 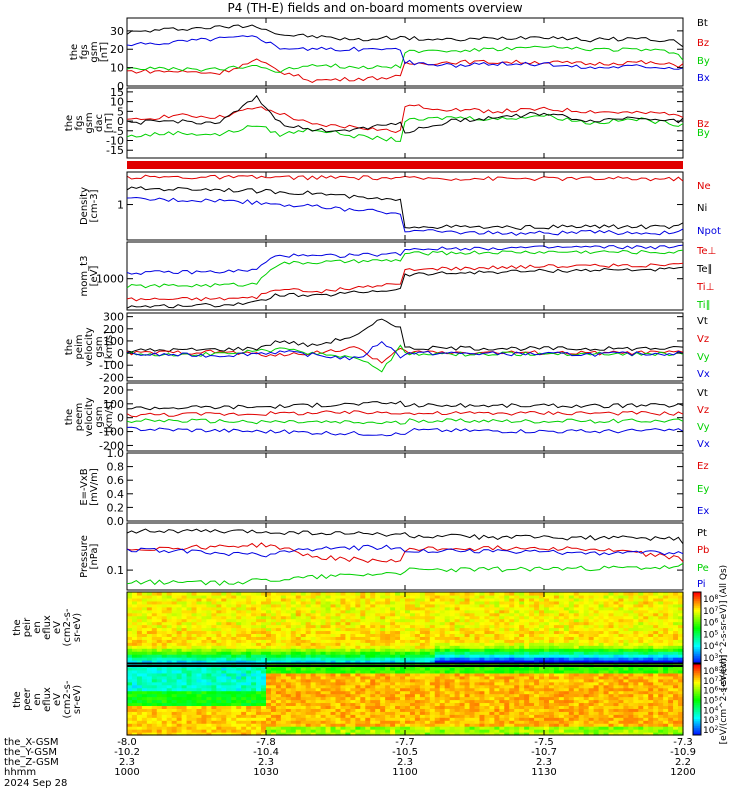 I want to click on peem-velocity-ylabel-line: [km/s], so click(x=109, y=417).